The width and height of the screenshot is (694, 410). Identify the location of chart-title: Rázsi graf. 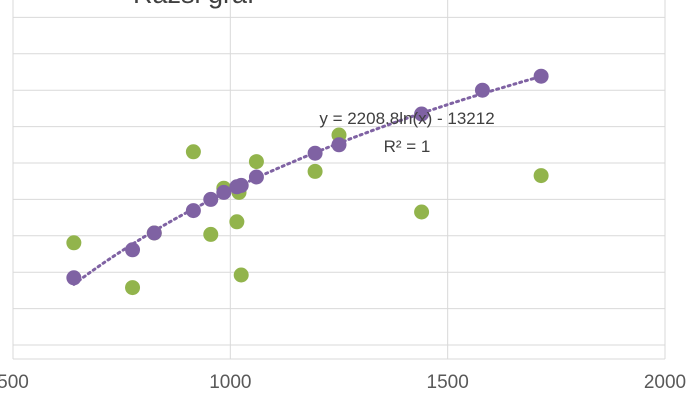
(194, 4).